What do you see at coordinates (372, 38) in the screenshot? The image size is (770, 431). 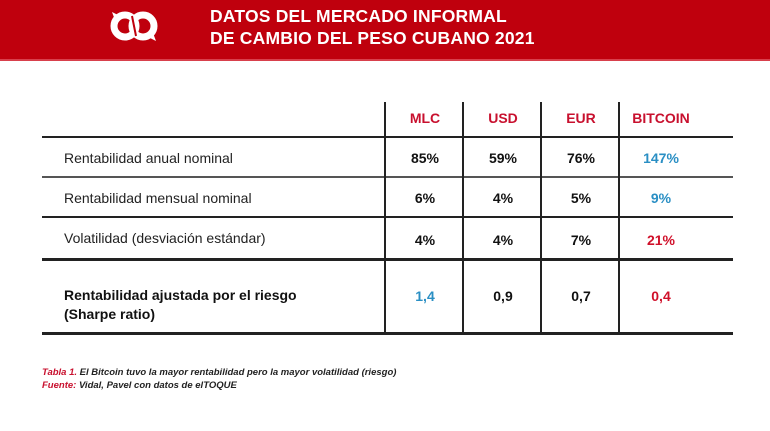 I see `title-line-2: DE CAMBIO DEL PESO CUBANO 2021` at bounding box center [372, 38].